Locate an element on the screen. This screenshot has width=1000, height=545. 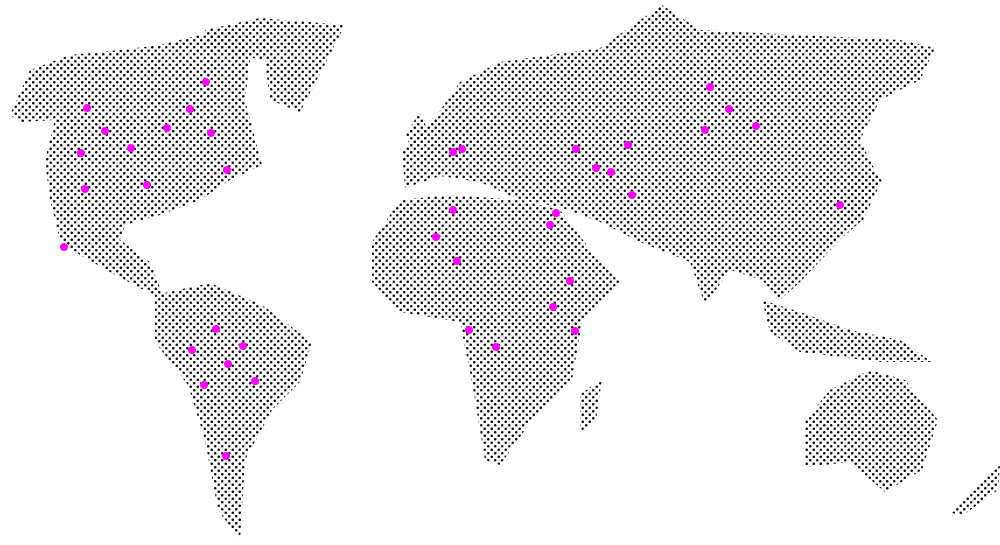
land-greenland is located at coordinates (275, 65).